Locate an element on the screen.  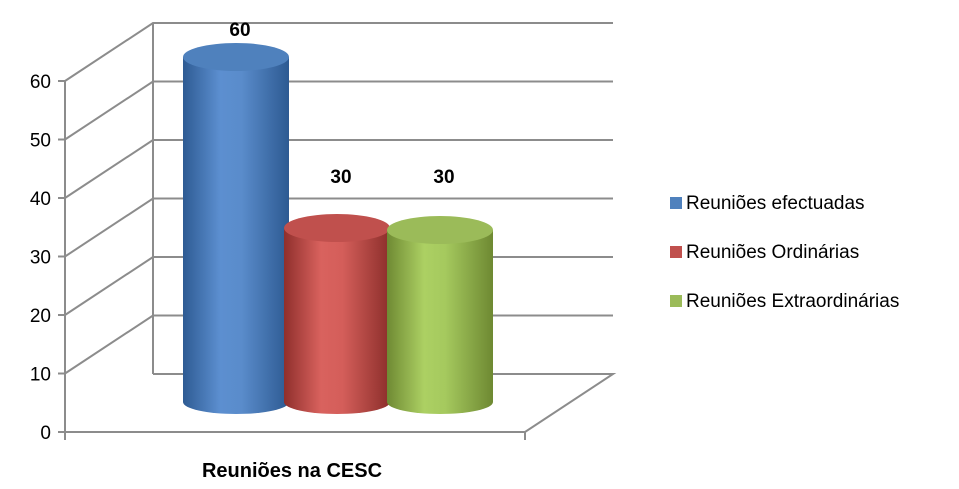
legend-label-1: Reuniões efectuadas is located at coordinates (775, 203).